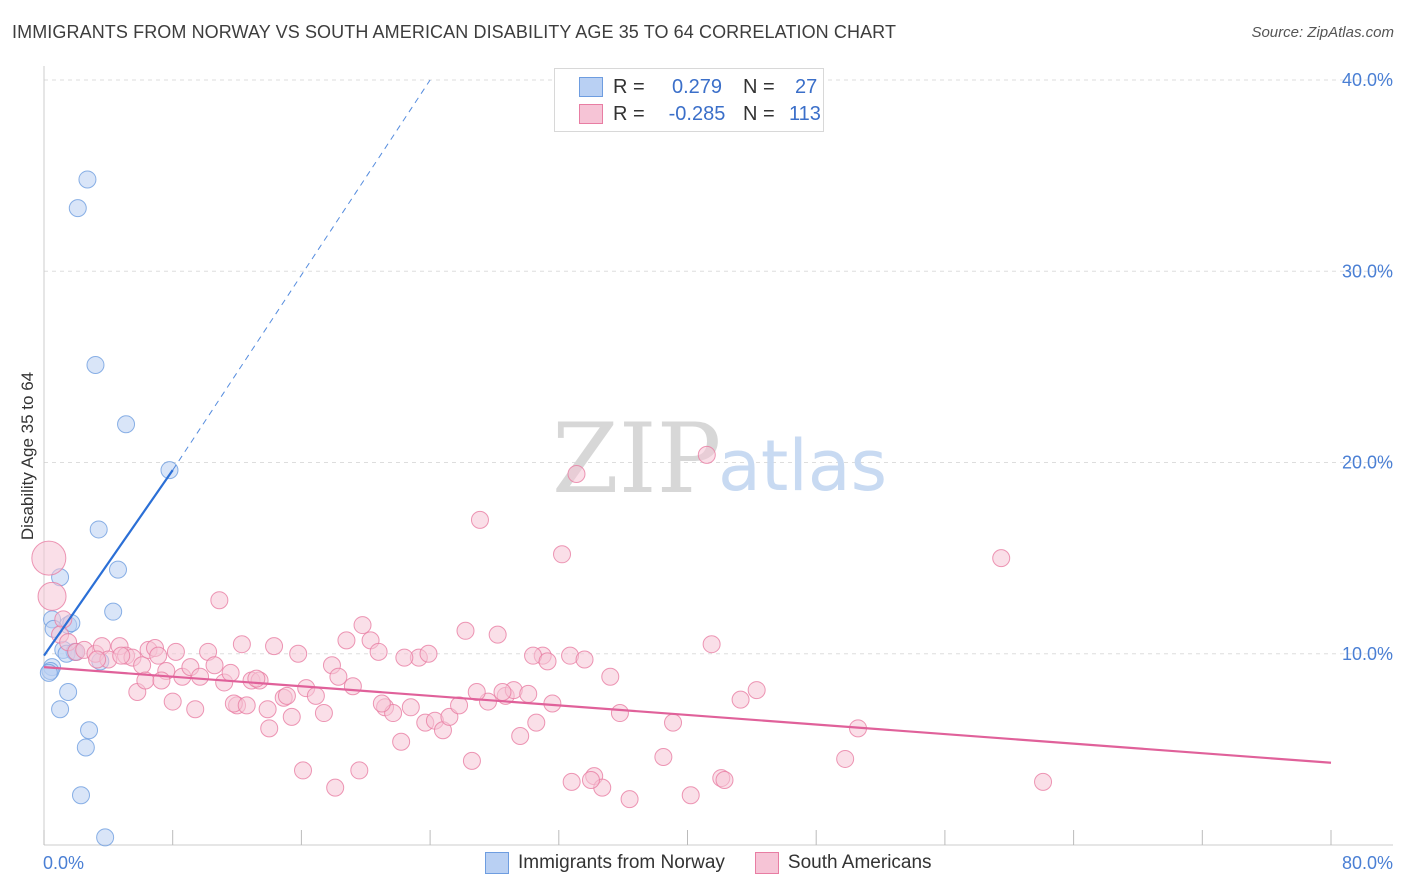  I want to click on watermark-atlas: atlas, so click(802, 466).